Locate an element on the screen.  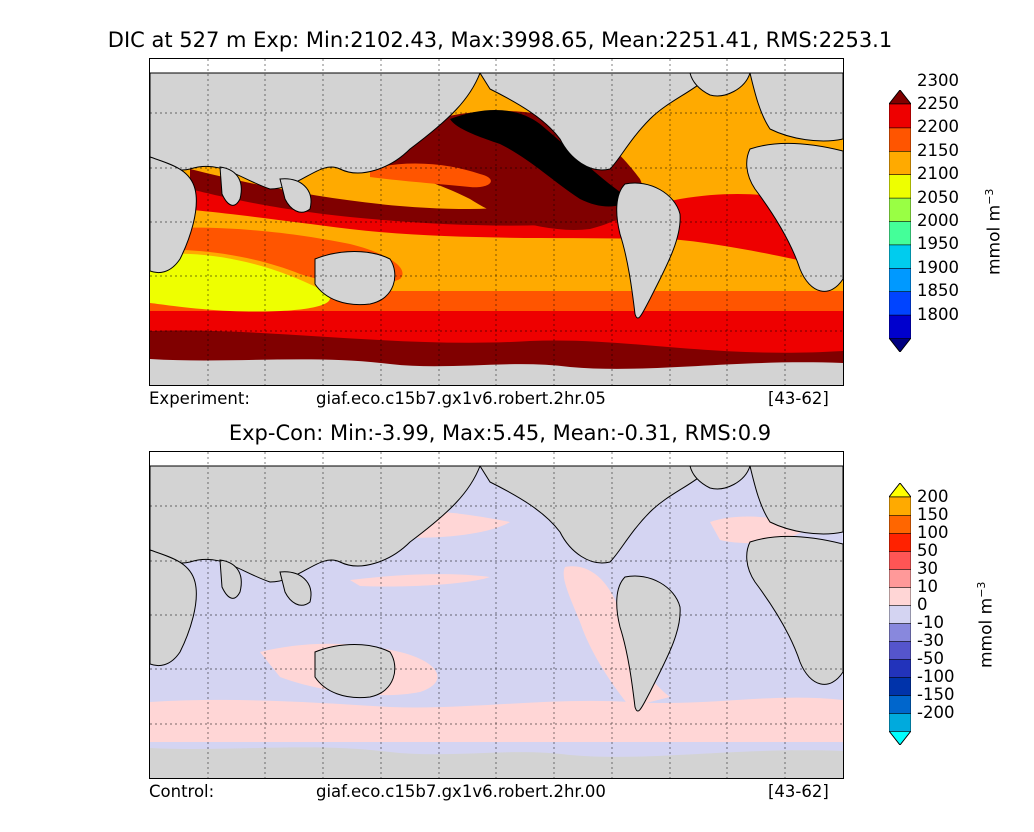
bottom-colorbar-tick-label: -150 is located at coordinates (936, 694).